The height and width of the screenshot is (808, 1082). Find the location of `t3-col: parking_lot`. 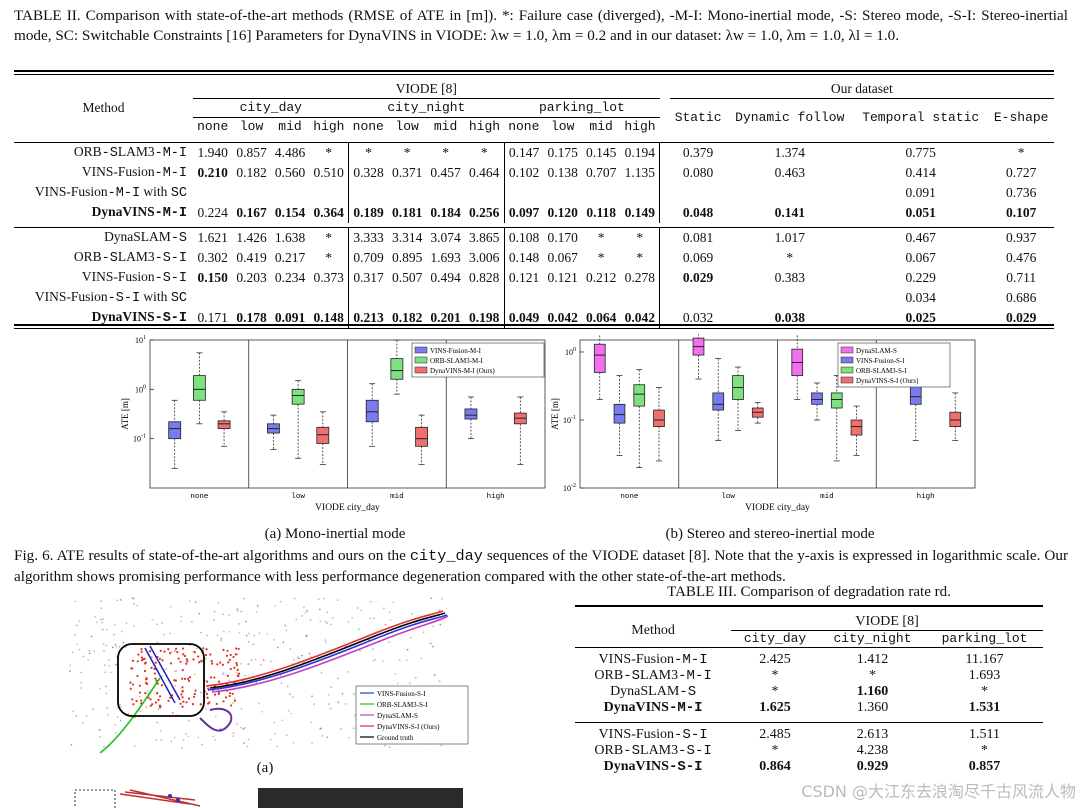

t3-col: parking_lot is located at coordinates (984, 639).